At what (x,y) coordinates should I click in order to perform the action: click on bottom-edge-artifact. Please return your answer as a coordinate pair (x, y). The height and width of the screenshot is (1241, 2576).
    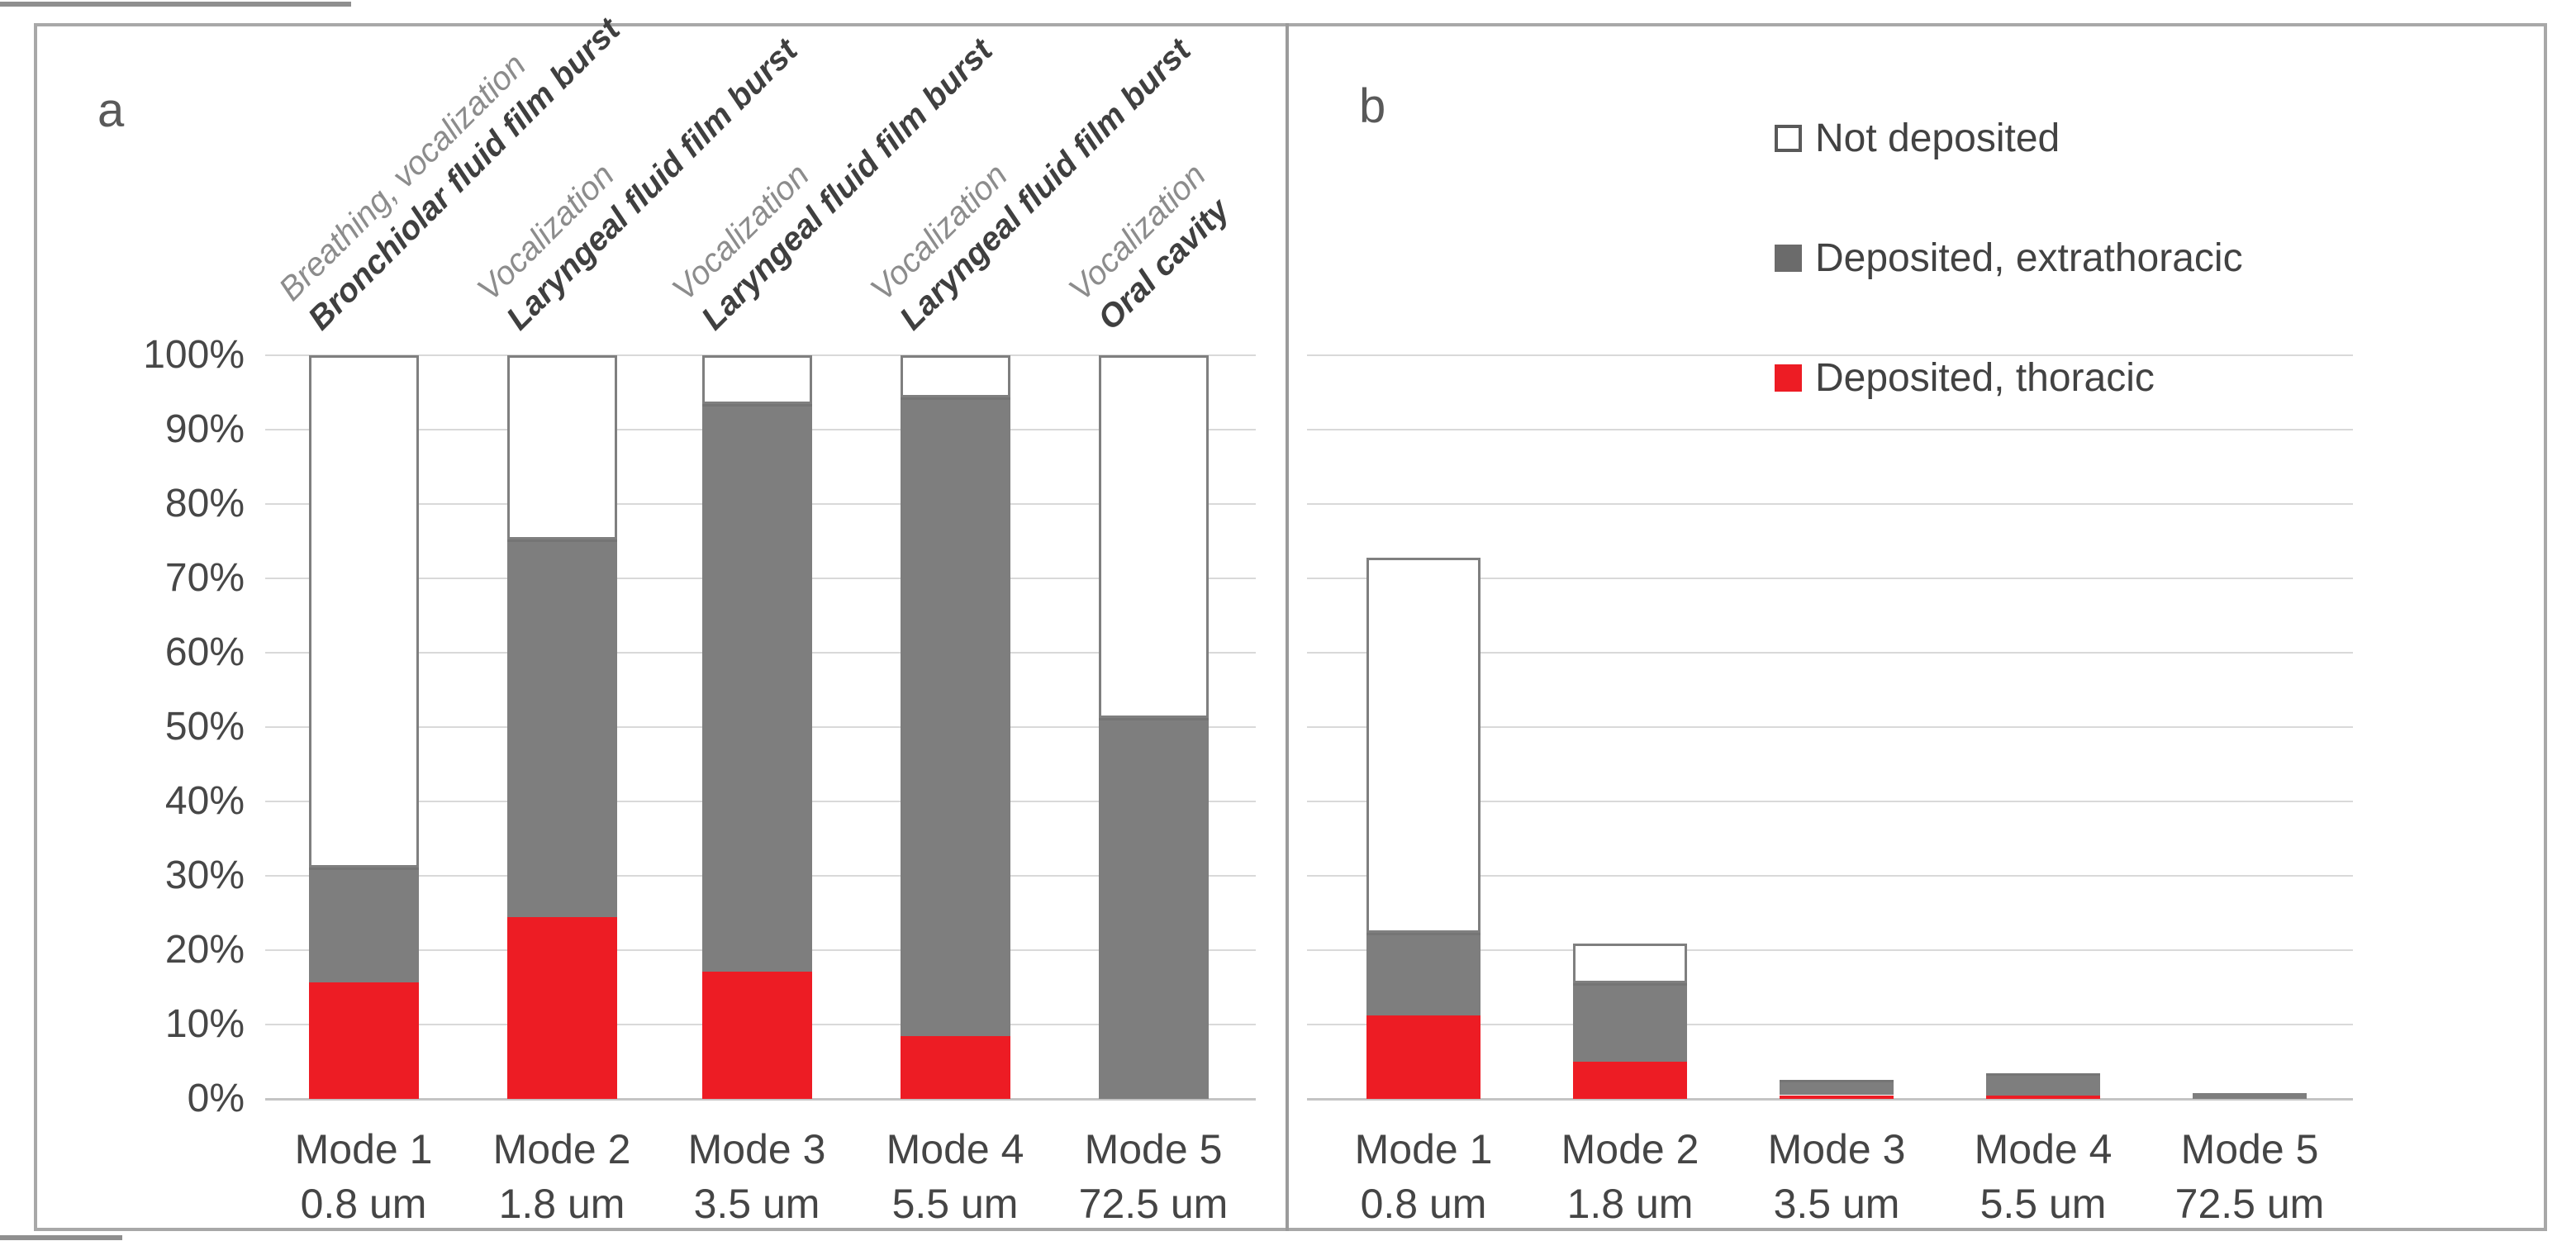
    Looking at the image, I should click on (61, 1237).